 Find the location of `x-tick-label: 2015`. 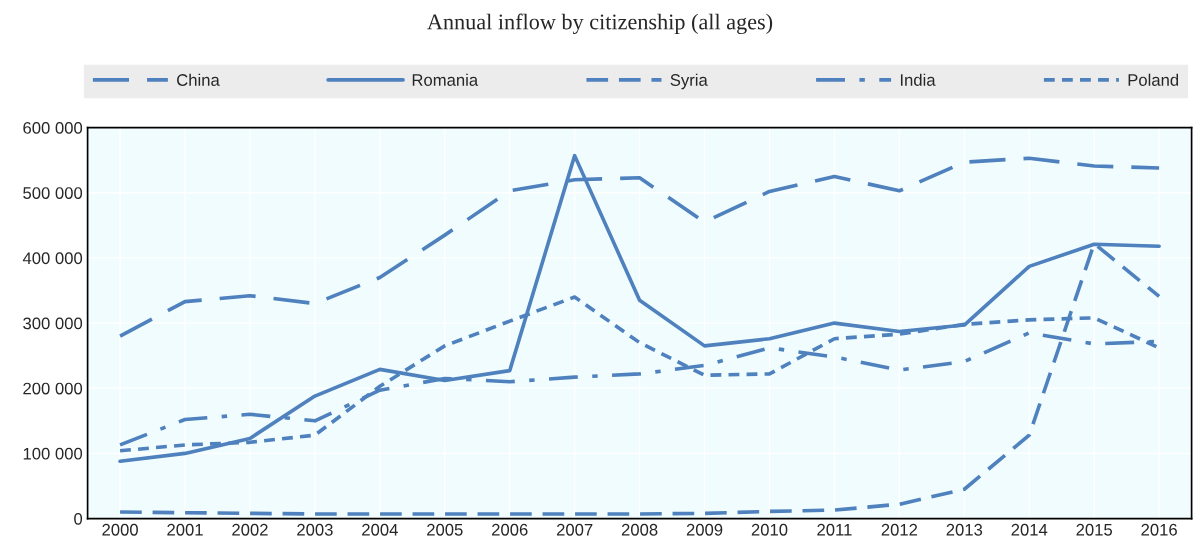

x-tick-label: 2015 is located at coordinates (1094, 529).